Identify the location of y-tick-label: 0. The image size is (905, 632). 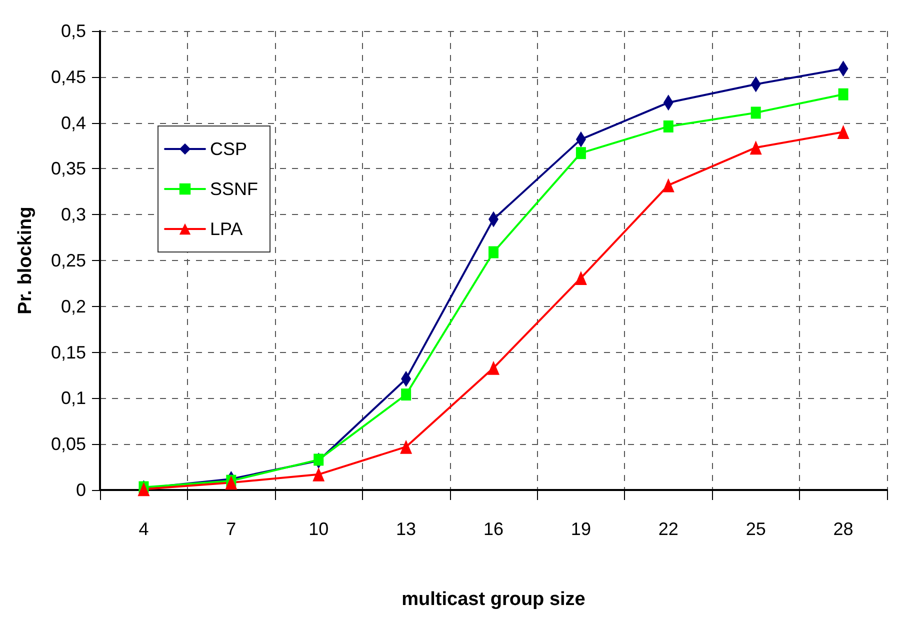
(81, 490).